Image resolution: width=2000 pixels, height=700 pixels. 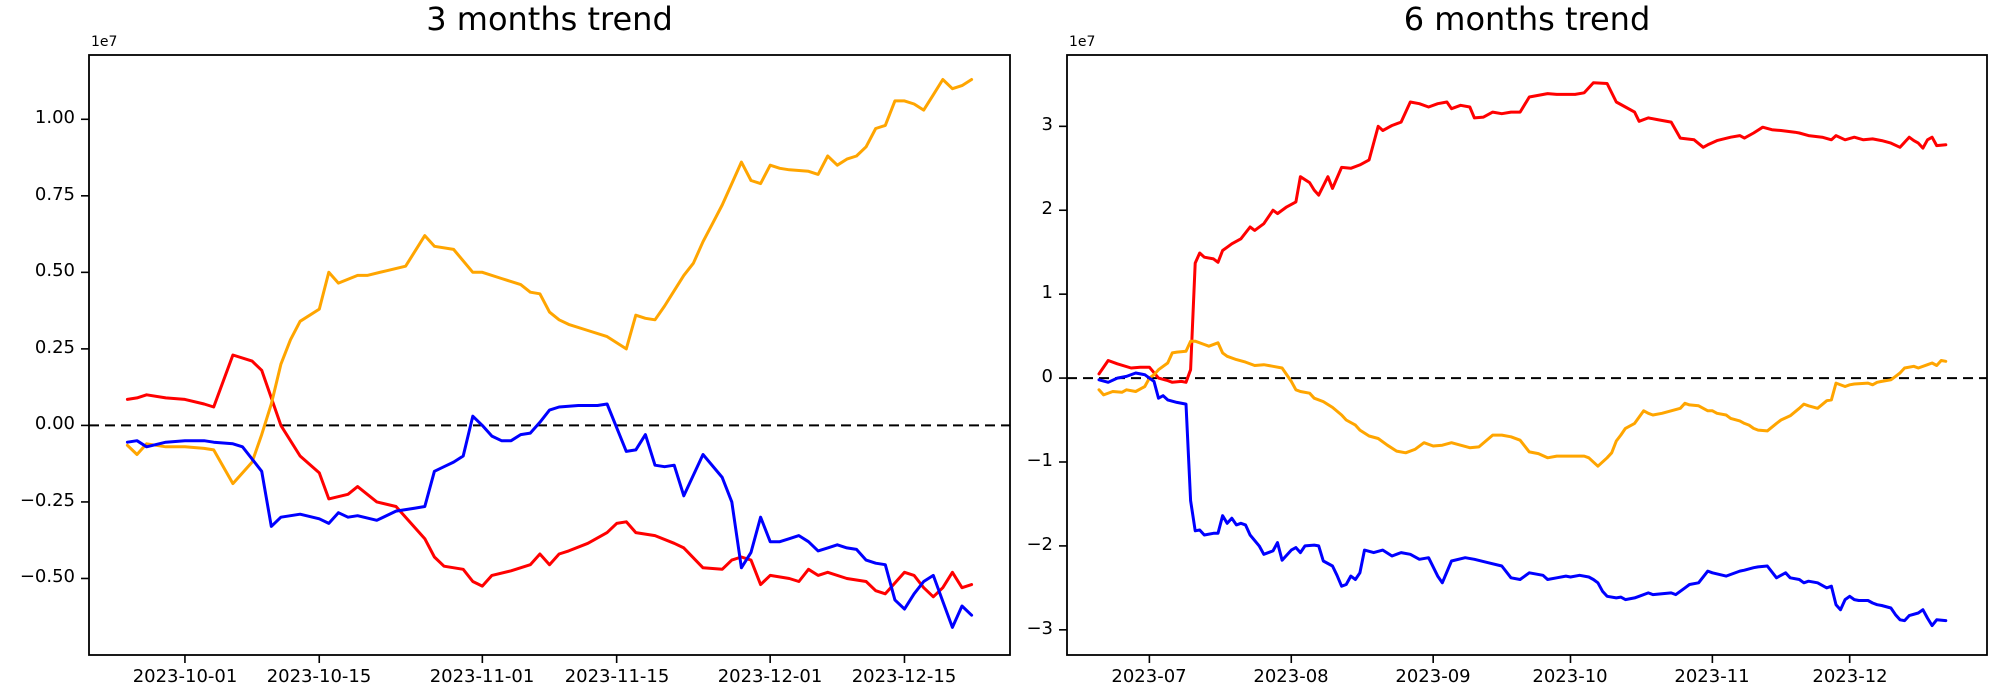 What do you see at coordinates (1047, 376) in the screenshot?
I see `y-tick-label: 0` at bounding box center [1047, 376].